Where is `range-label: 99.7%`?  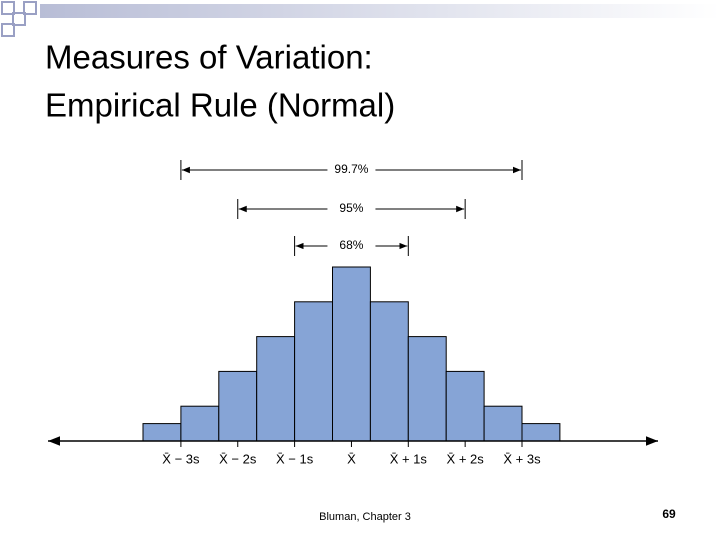 range-label: 99.7% is located at coordinates (351, 169).